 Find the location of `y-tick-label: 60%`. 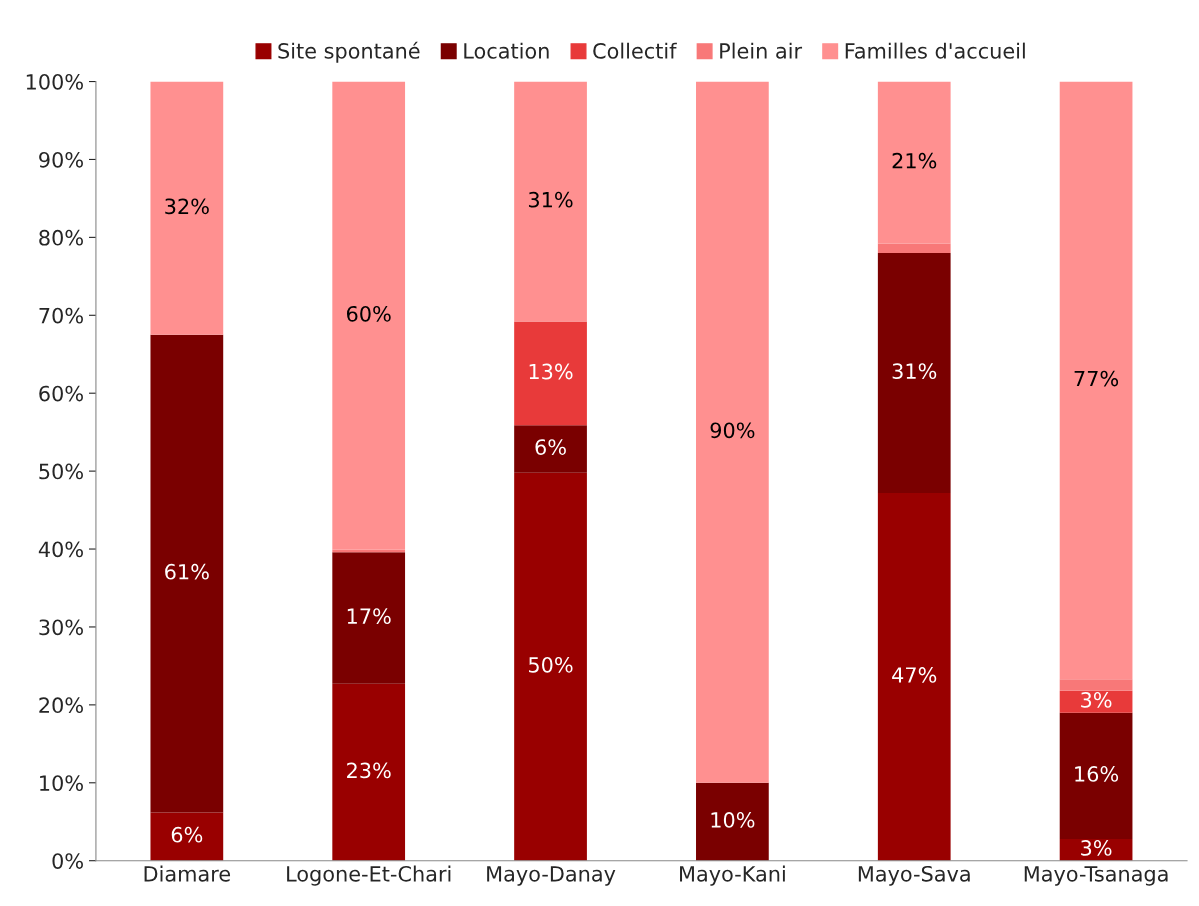

y-tick-label: 60% is located at coordinates (61, 393).